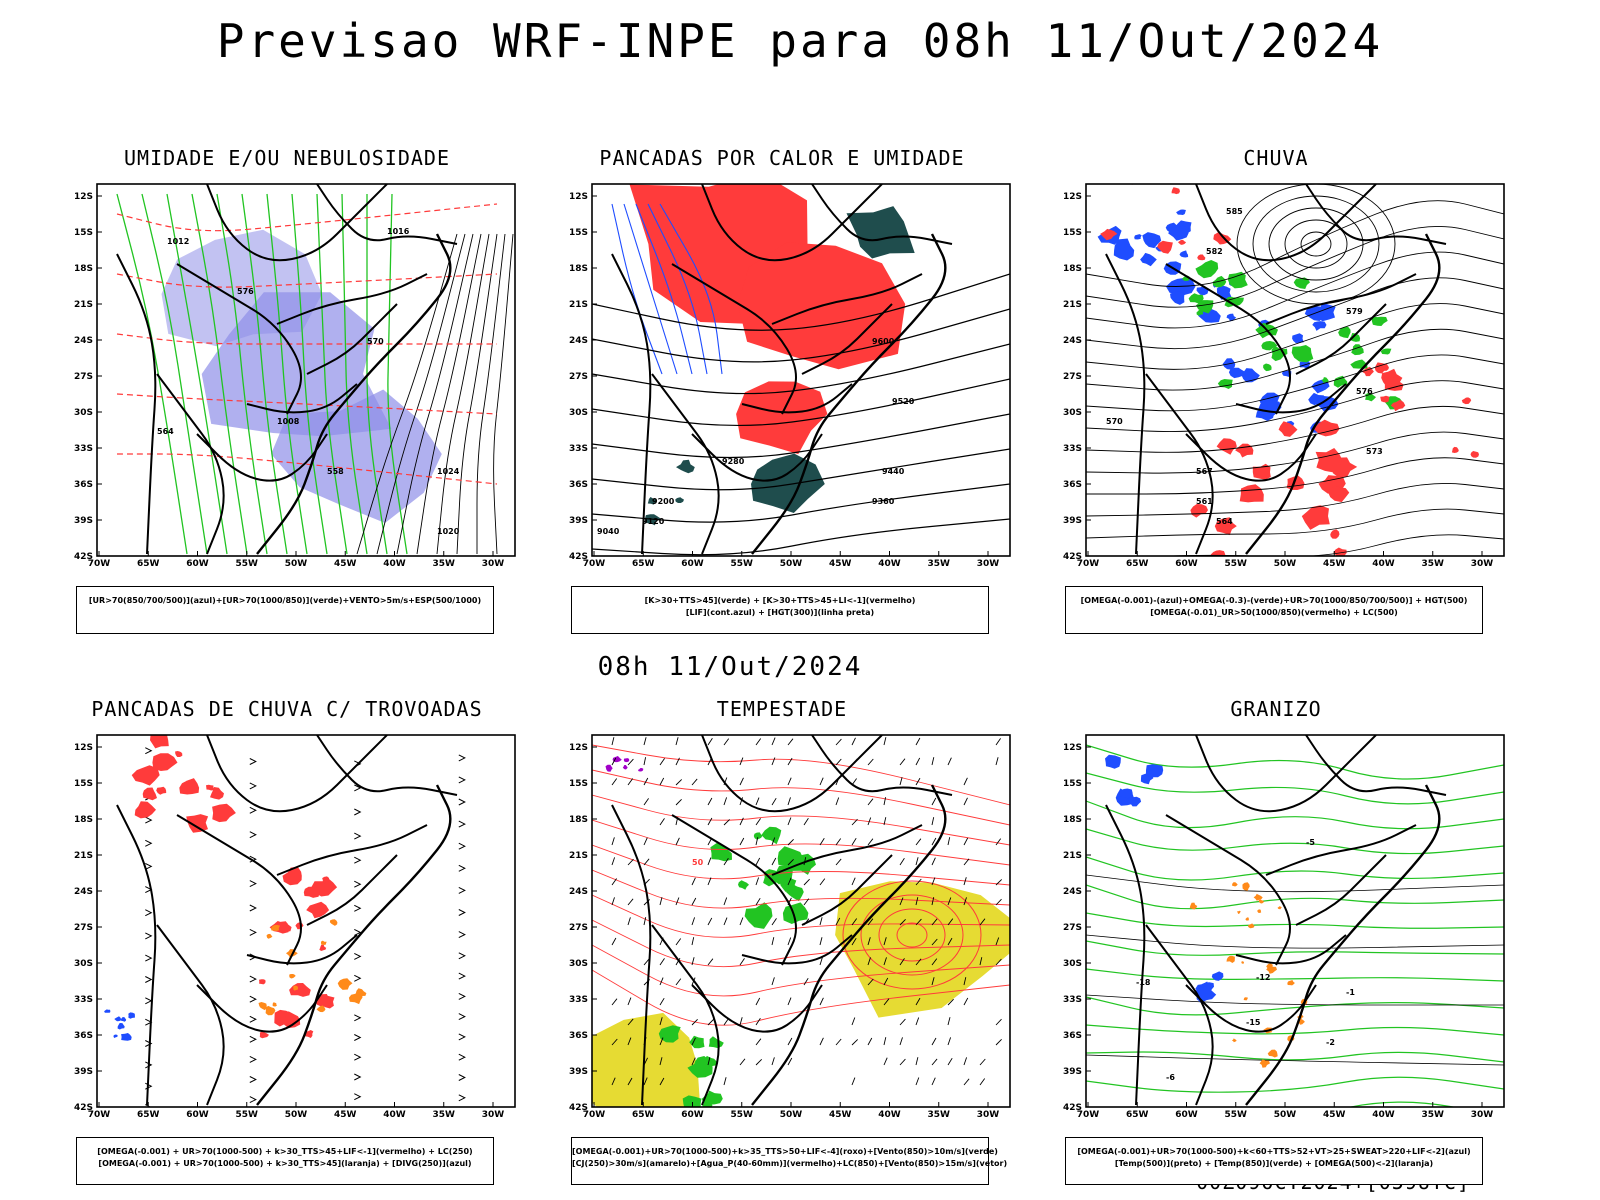  What do you see at coordinates (1206, 994) in the screenshot?
I see `hail-area` at bounding box center [1206, 994].